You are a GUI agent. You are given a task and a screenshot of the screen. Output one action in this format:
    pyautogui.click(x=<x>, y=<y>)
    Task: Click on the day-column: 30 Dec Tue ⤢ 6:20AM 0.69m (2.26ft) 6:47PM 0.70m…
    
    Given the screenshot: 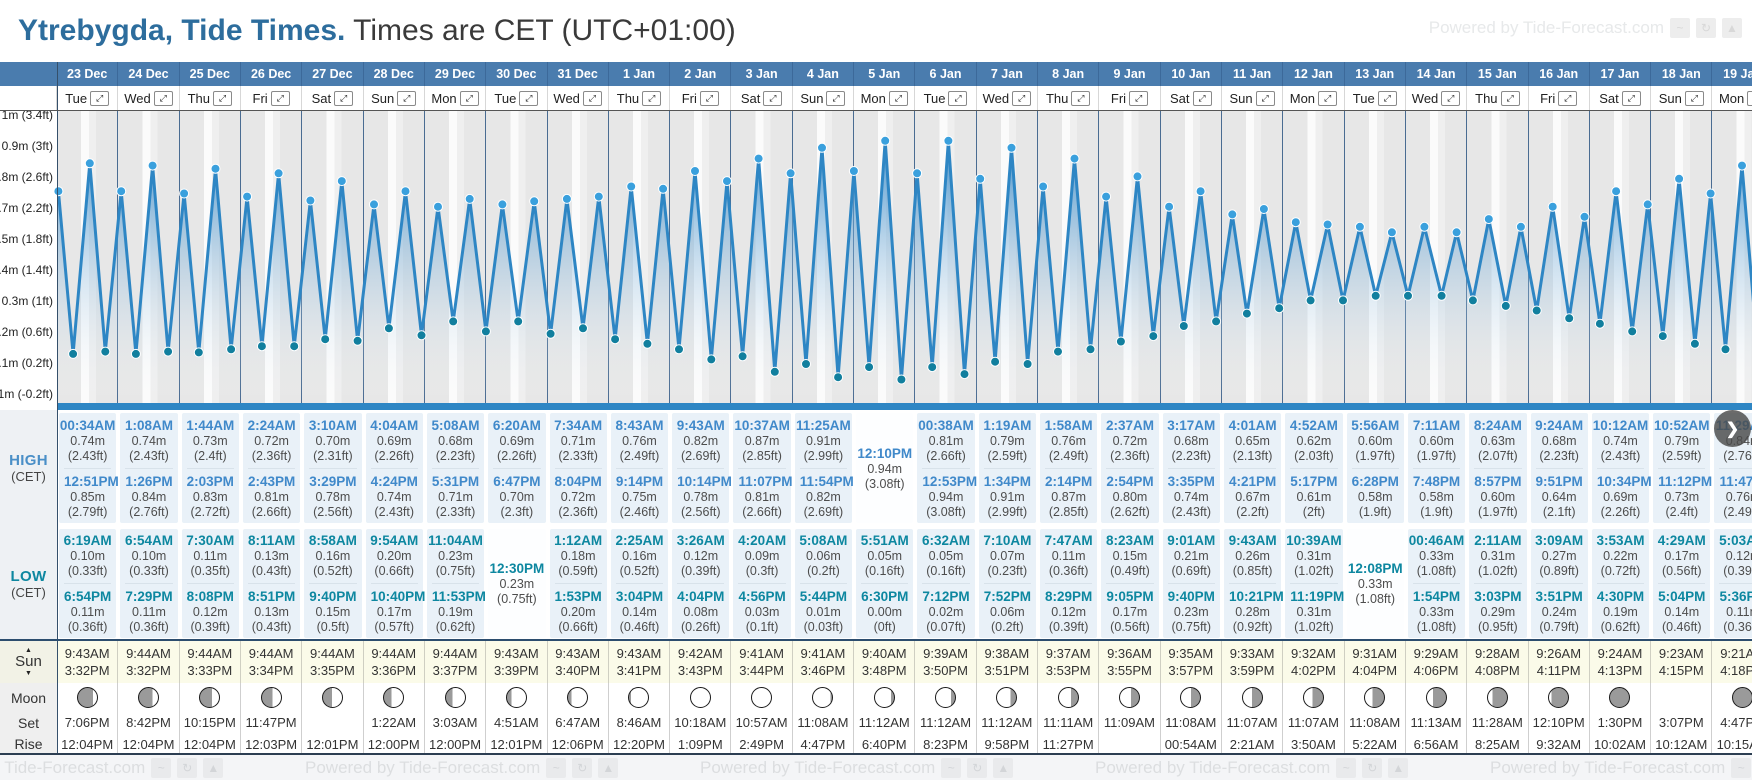 What is the action you would take?
    pyautogui.click(x=517, y=408)
    